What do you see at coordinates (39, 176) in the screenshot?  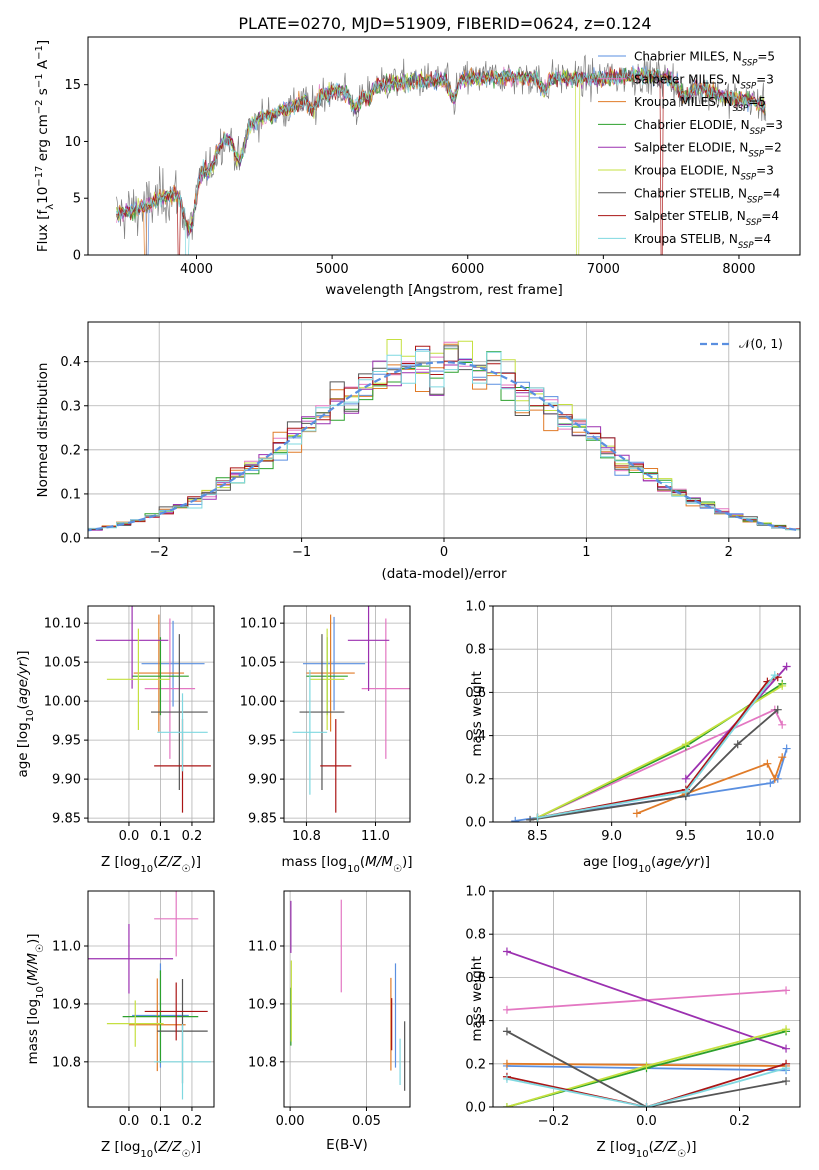 I see `label-part: −17` at bounding box center [39, 176].